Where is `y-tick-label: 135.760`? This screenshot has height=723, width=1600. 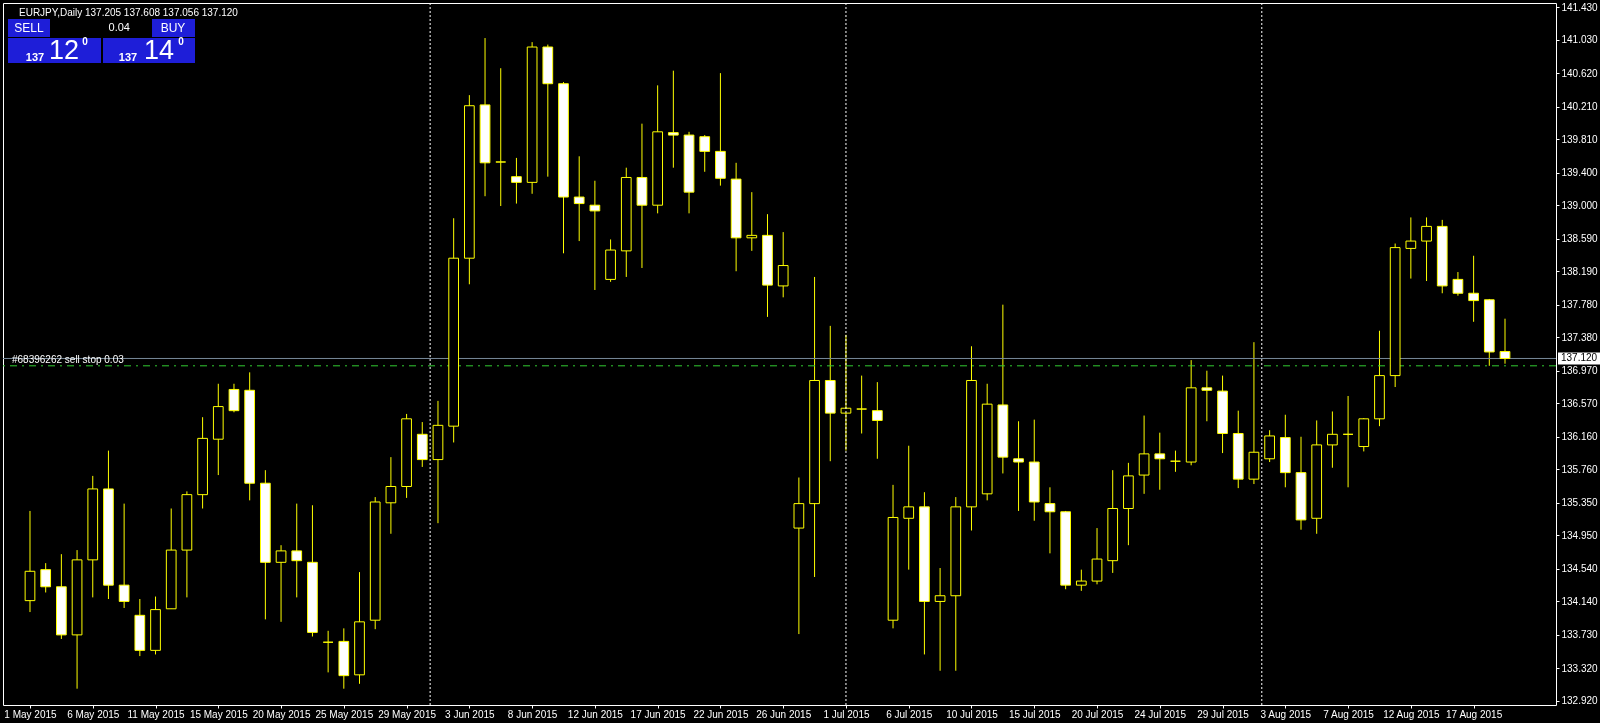 y-tick-label: 135.760 is located at coordinates (1580, 469).